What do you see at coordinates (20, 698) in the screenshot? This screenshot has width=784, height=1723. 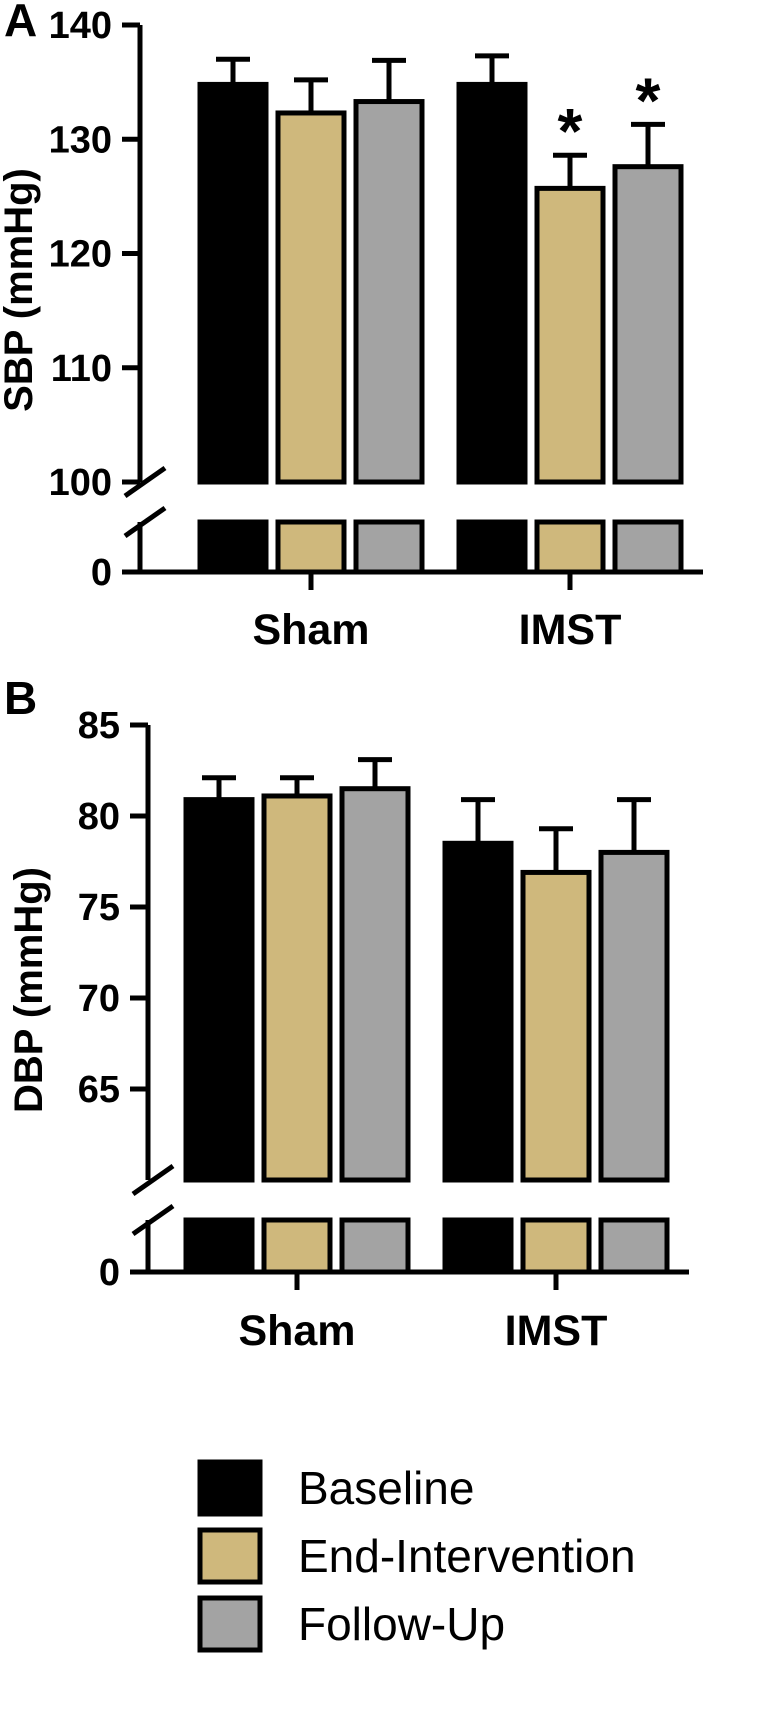 I see `panel-b-label: B` at bounding box center [20, 698].